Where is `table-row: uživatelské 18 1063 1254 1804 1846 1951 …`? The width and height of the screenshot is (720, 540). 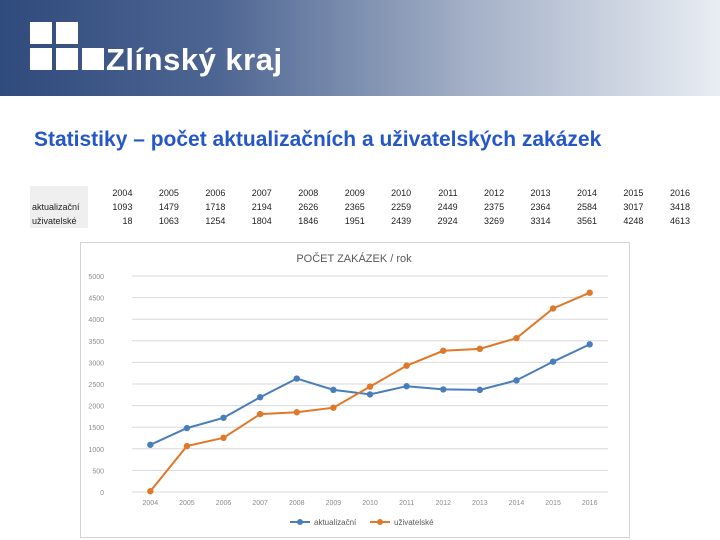 table-row: uživatelské 18 1063 1254 1804 1846 1951 … is located at coordinates (361, 221).